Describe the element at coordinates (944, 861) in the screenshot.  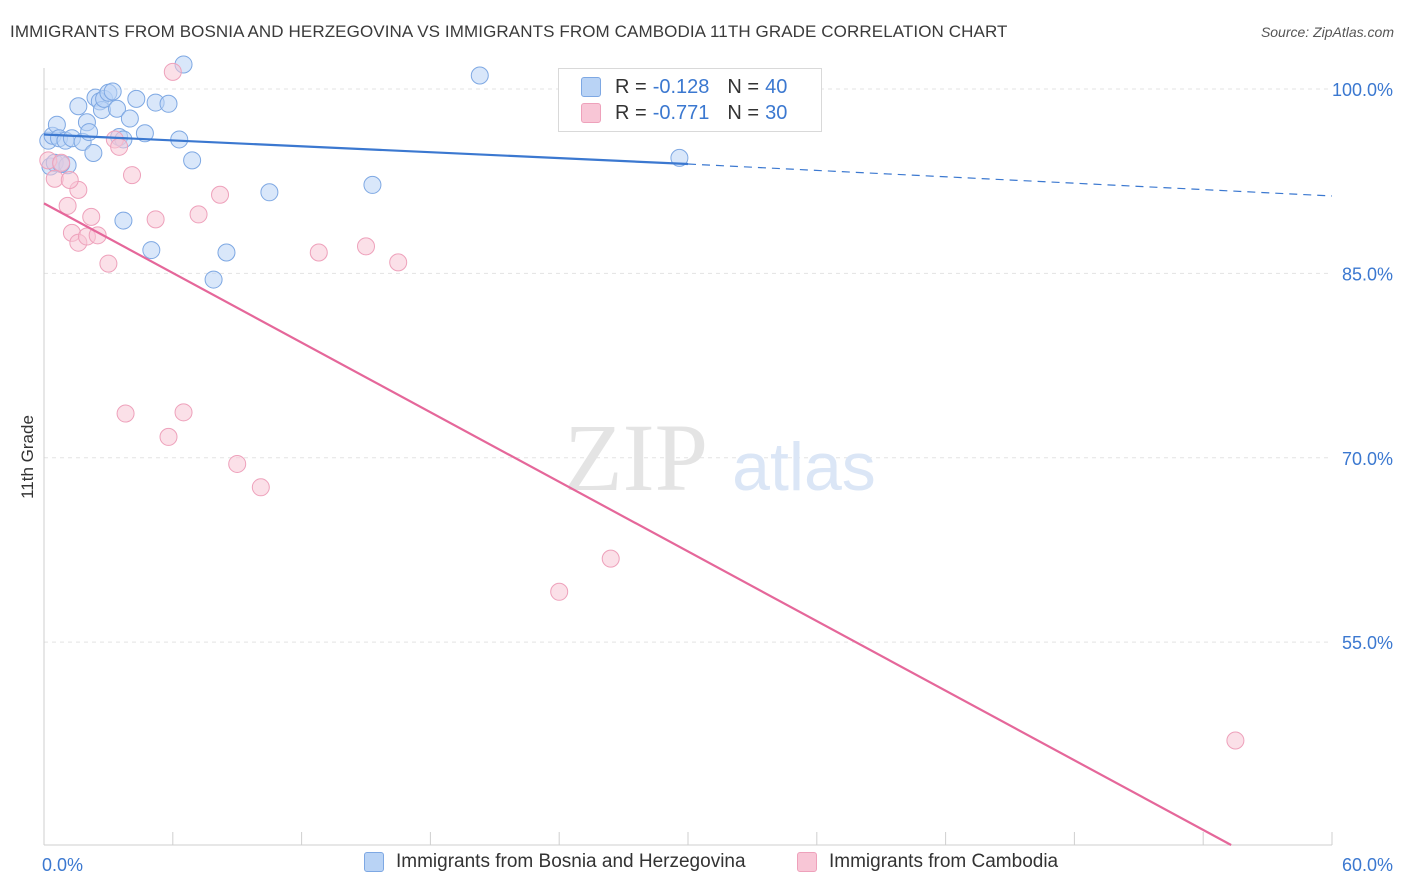
I see `legend-label-cambodia: Immigrants from Cambodia` at that location.